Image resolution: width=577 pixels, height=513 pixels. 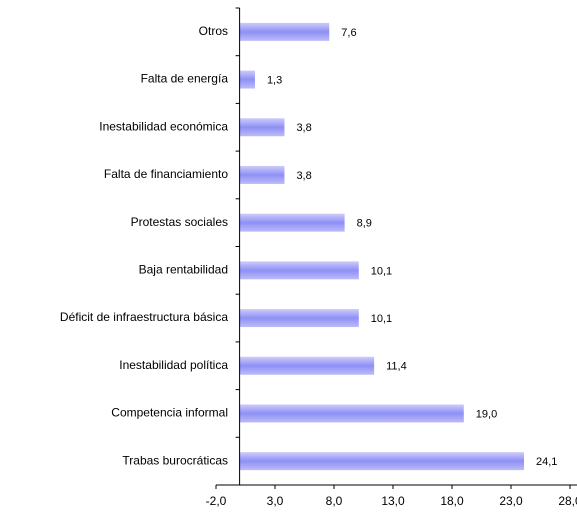 I want to click on y-tick-label: Protestas sociales, so click(x=179, y=222).